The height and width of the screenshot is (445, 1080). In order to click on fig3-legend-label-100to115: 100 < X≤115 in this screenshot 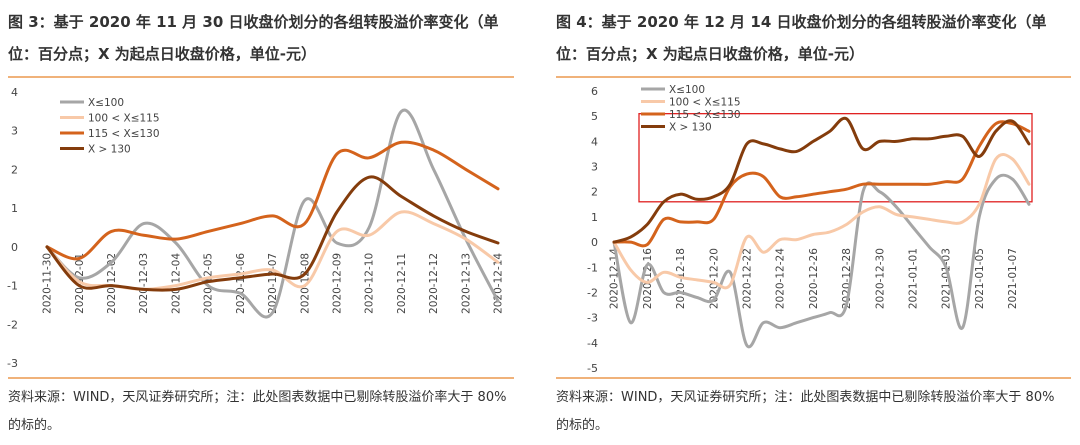, I will do `click(124, 119)`.